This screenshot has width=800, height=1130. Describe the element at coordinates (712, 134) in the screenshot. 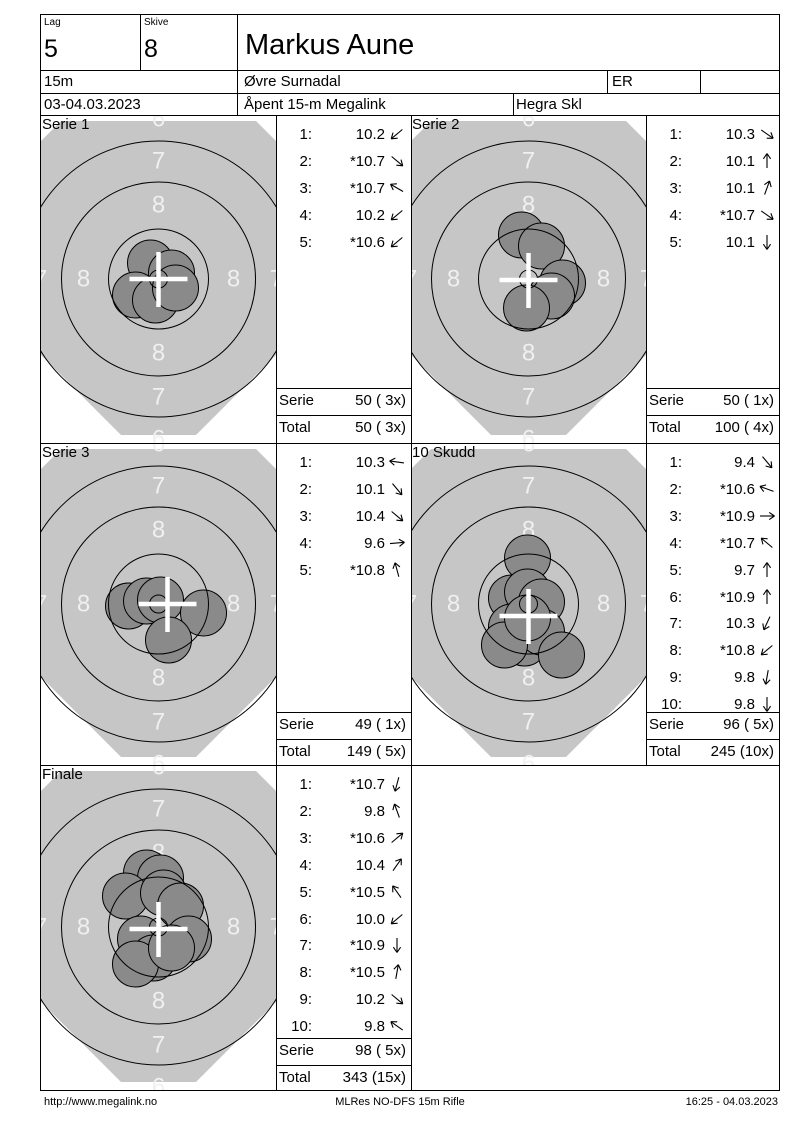

I see `shot-row: 1: 10.3` at that location.